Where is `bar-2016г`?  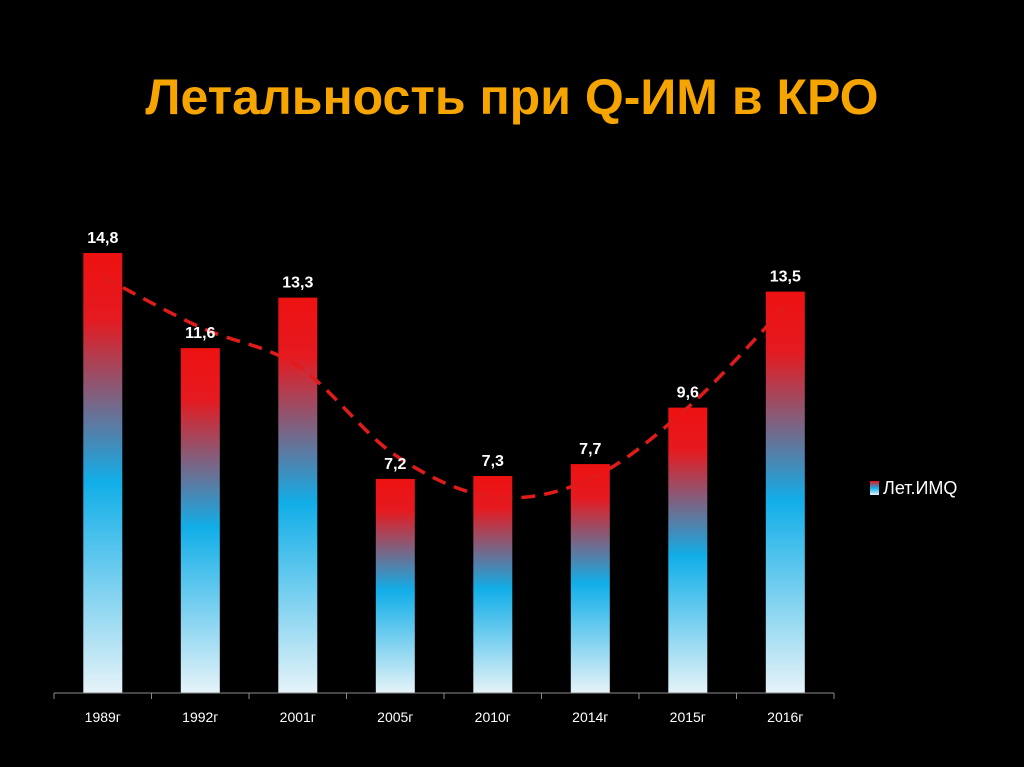 bar-2016г is located at coordinates (785, 492).